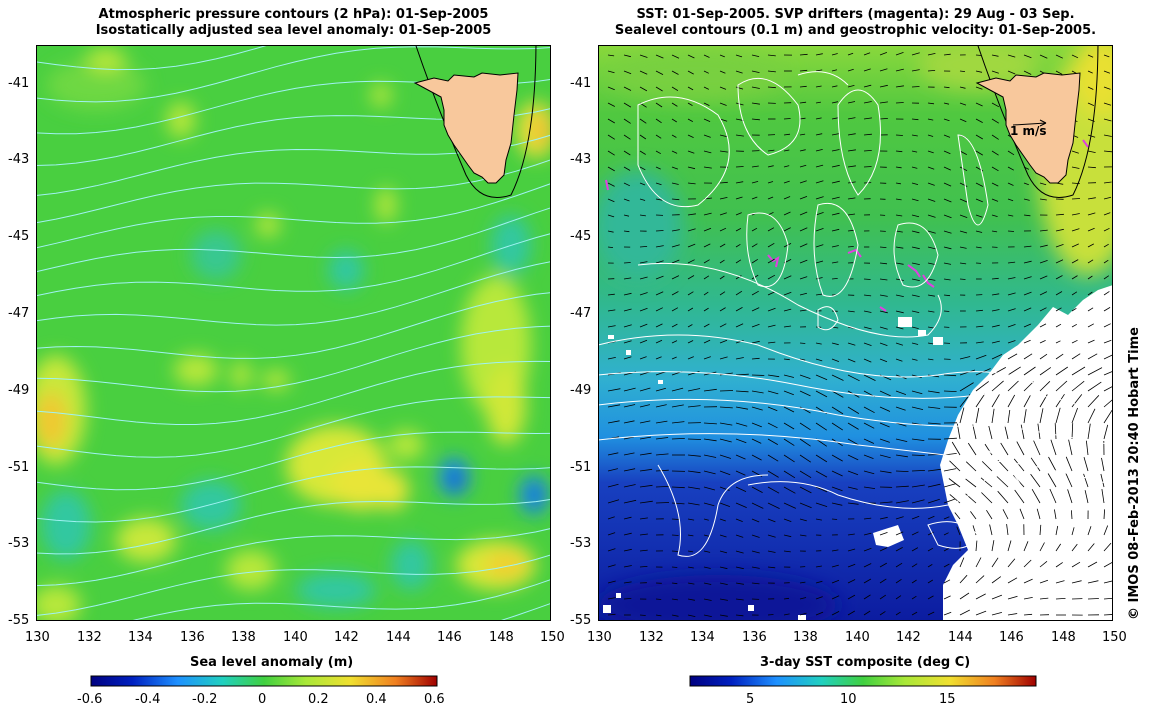 Image resolution: width=1150 pixels, height=710 pixels. What do you see at coordinates (376, 699) in the screenshot?
I see `left-cbar-tick: 0.4` at bounding box center [376, 699].